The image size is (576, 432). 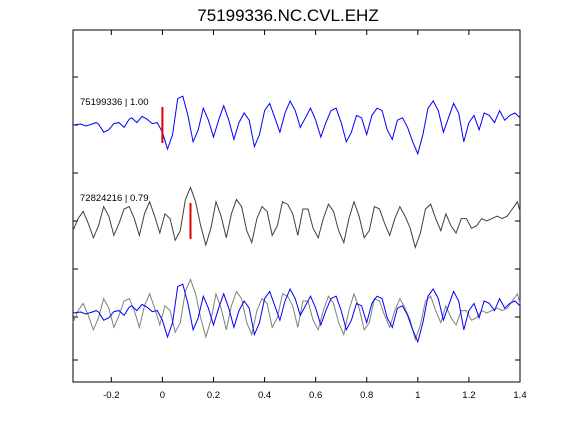 I want to click on trace-label-1: 75199336 | 1.00, so click(x=114, y=102).